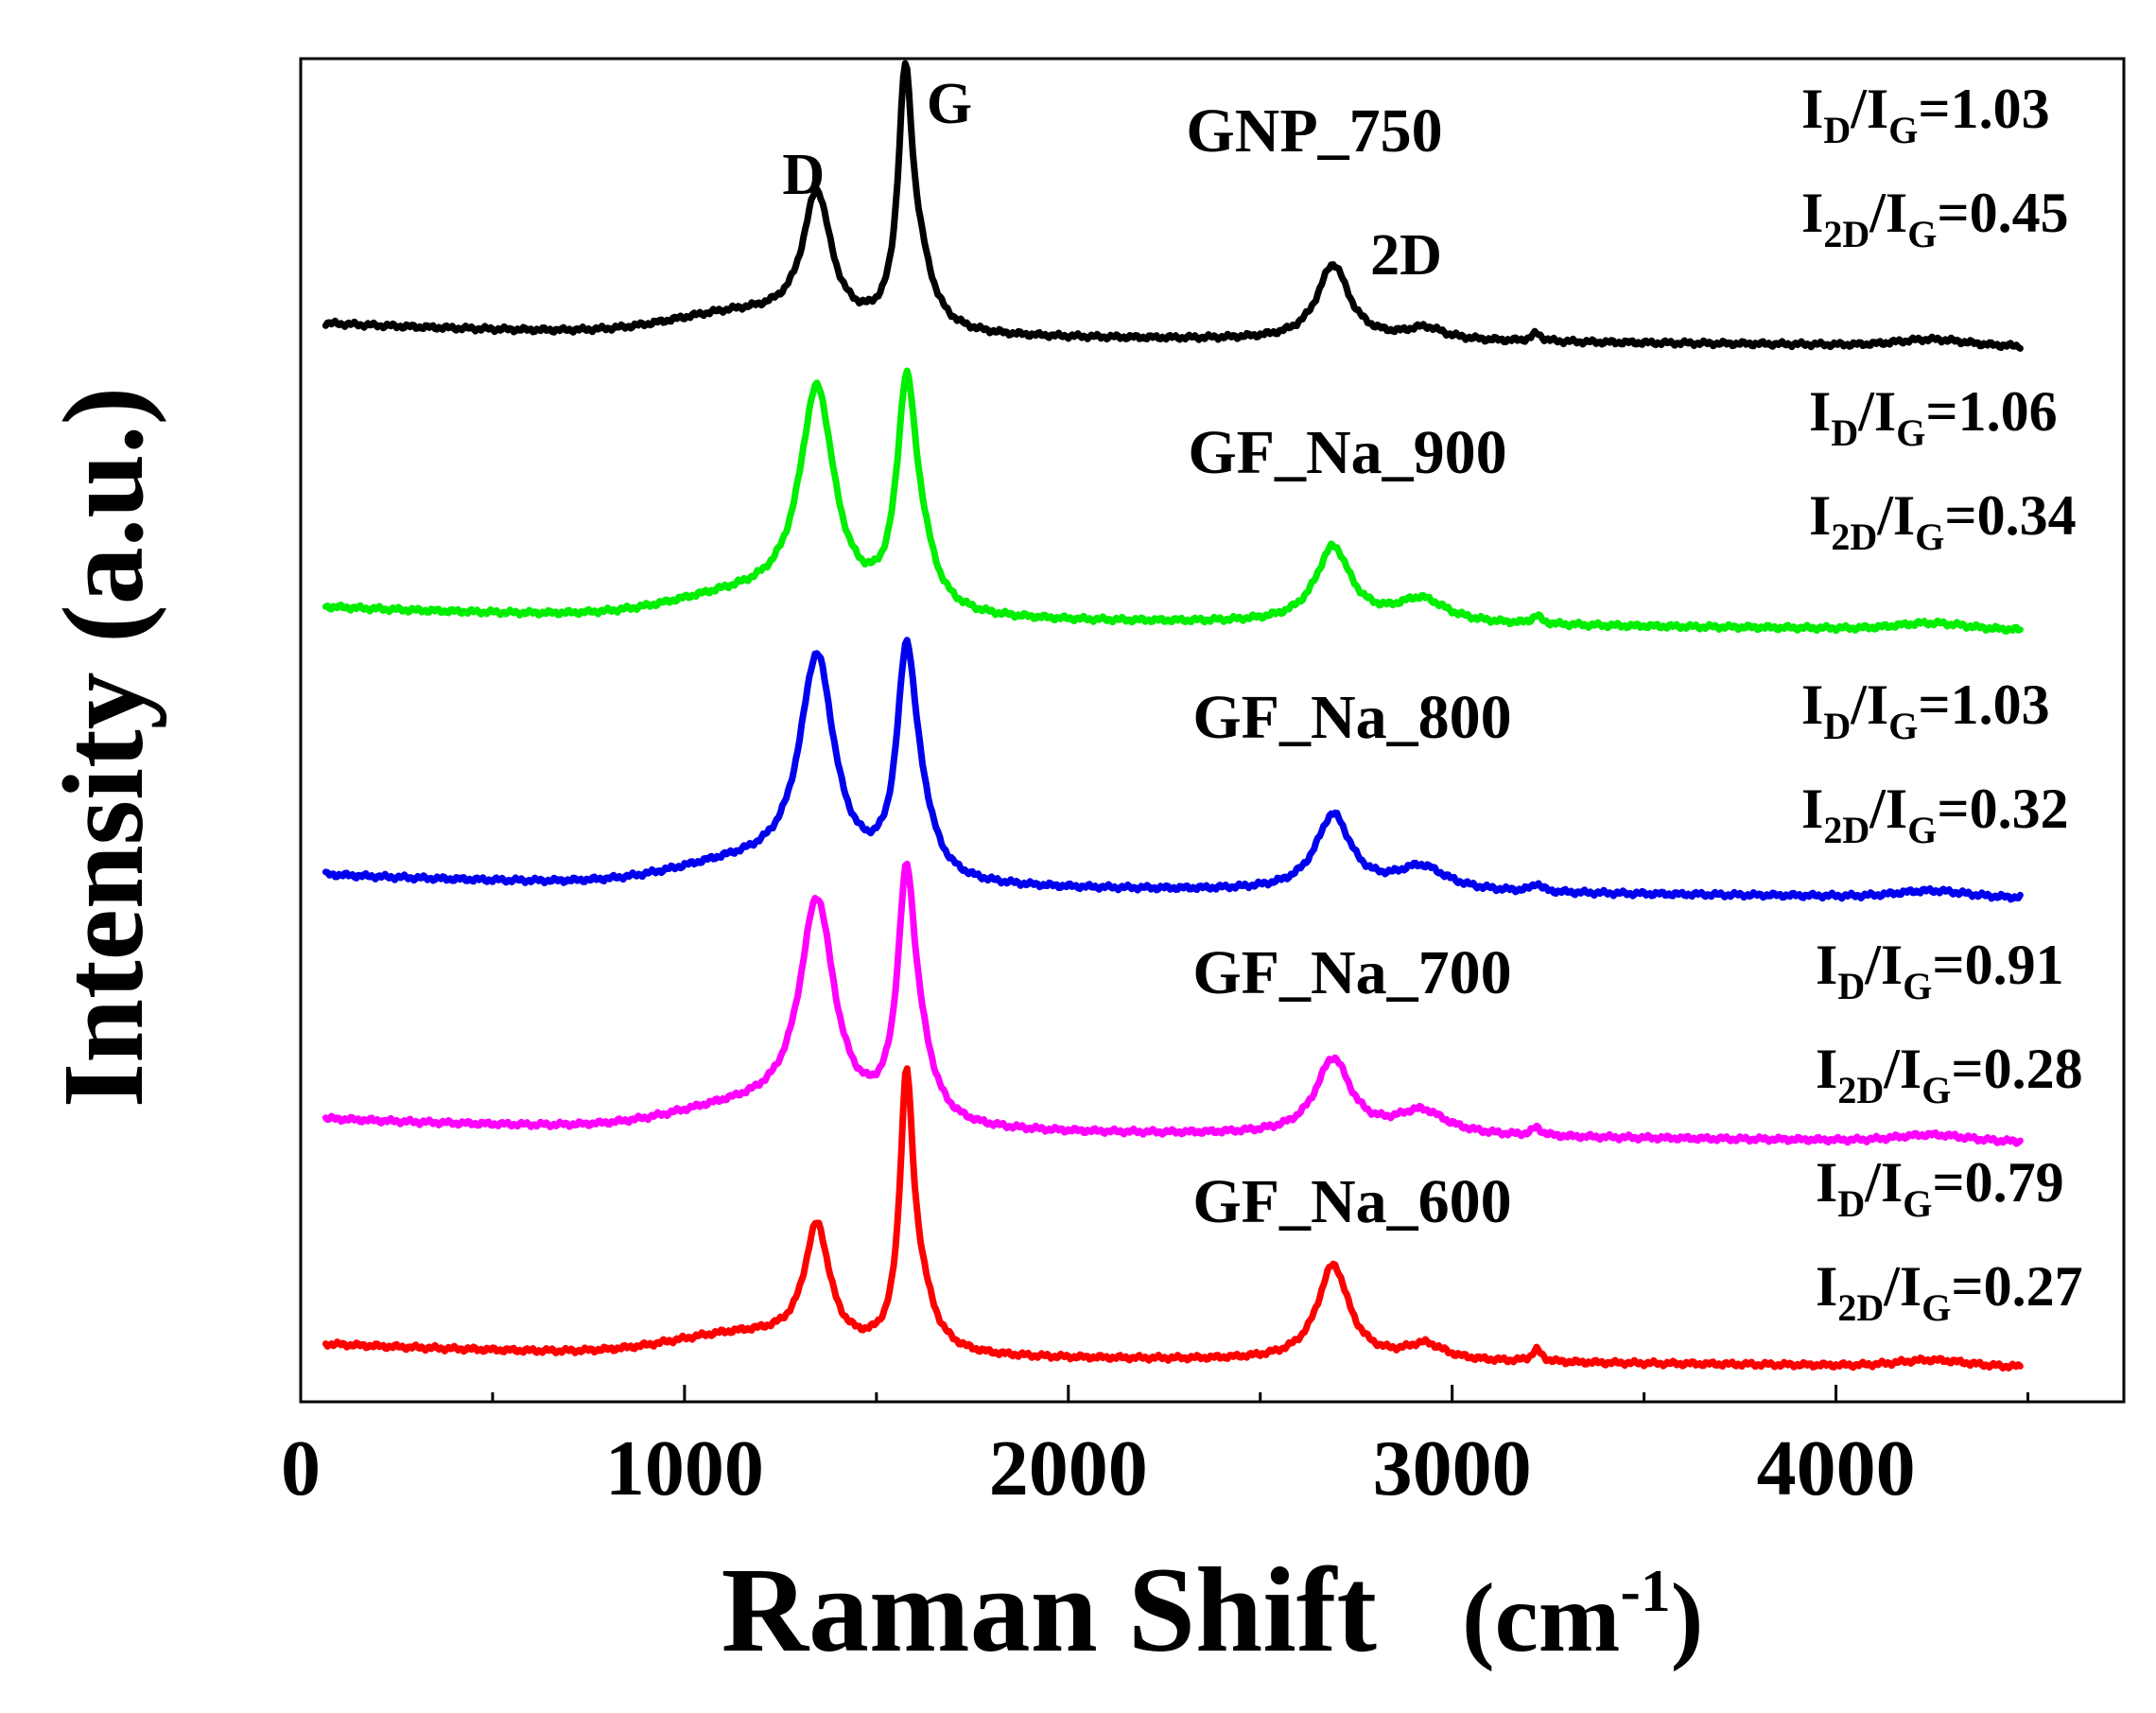  I want to click on series-label: GF_Na_900, so click(1347, 452).